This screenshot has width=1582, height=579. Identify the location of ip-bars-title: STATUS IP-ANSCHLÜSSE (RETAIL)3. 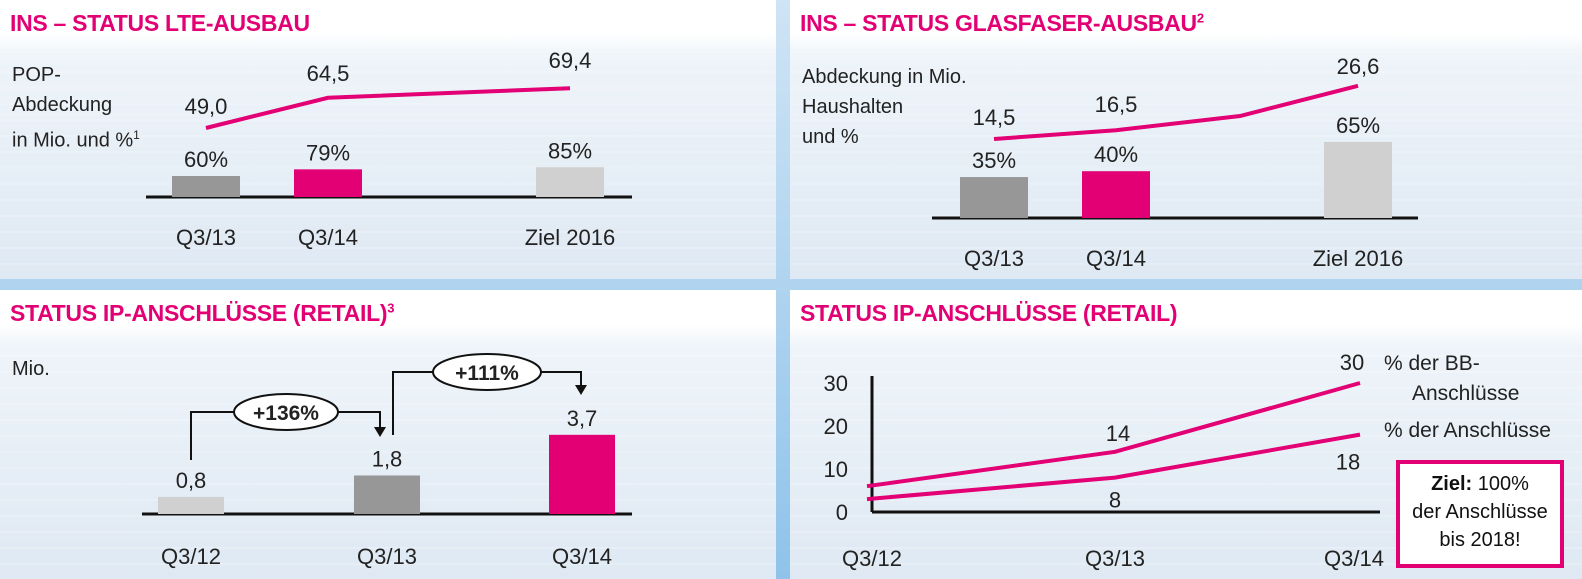
(202, 313).